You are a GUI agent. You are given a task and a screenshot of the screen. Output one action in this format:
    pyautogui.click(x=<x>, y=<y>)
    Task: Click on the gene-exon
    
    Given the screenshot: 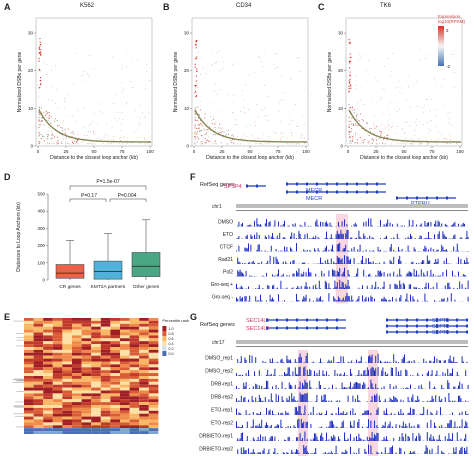 What is the action you would take?
    pyautogui.click(x=467, y=320)
    